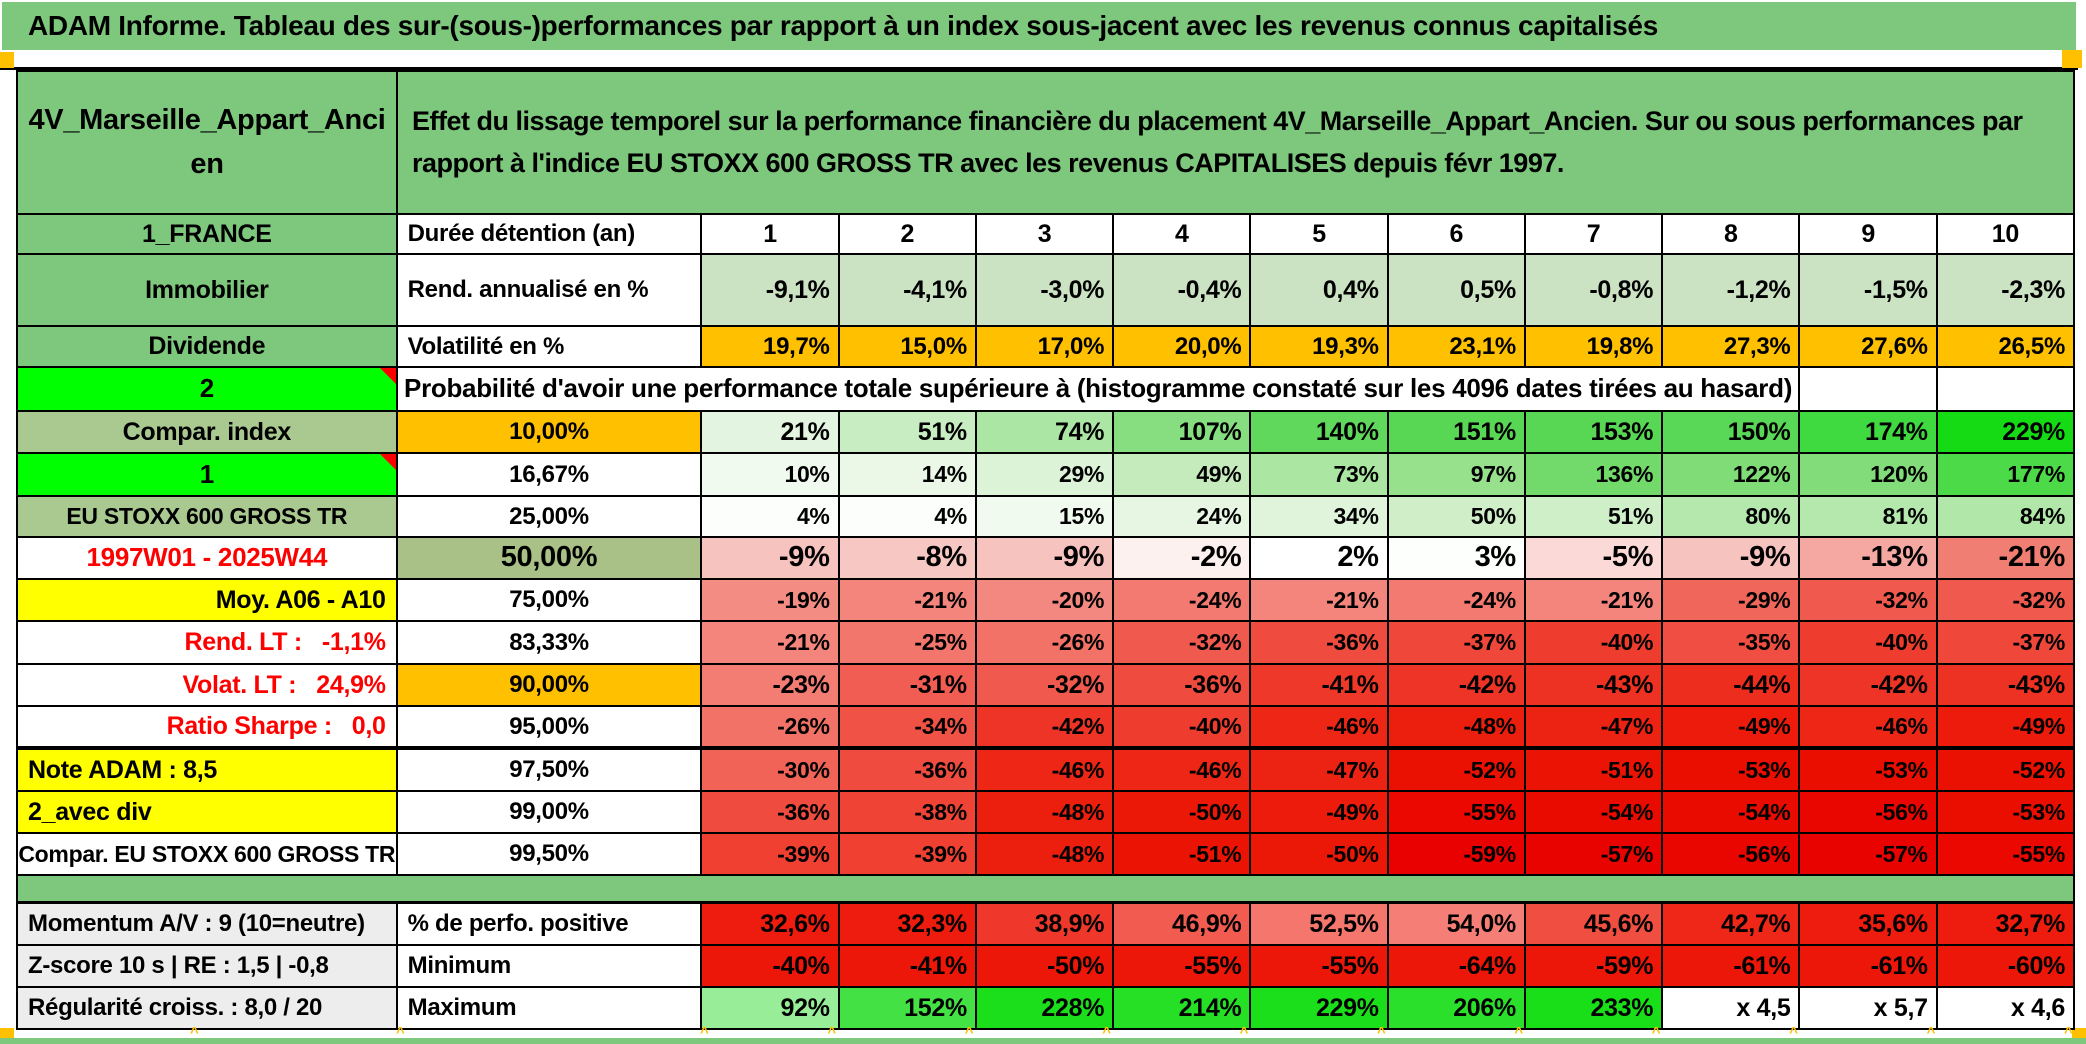  I want to click on row-label-p10: Compar. index, so click(208, 433).